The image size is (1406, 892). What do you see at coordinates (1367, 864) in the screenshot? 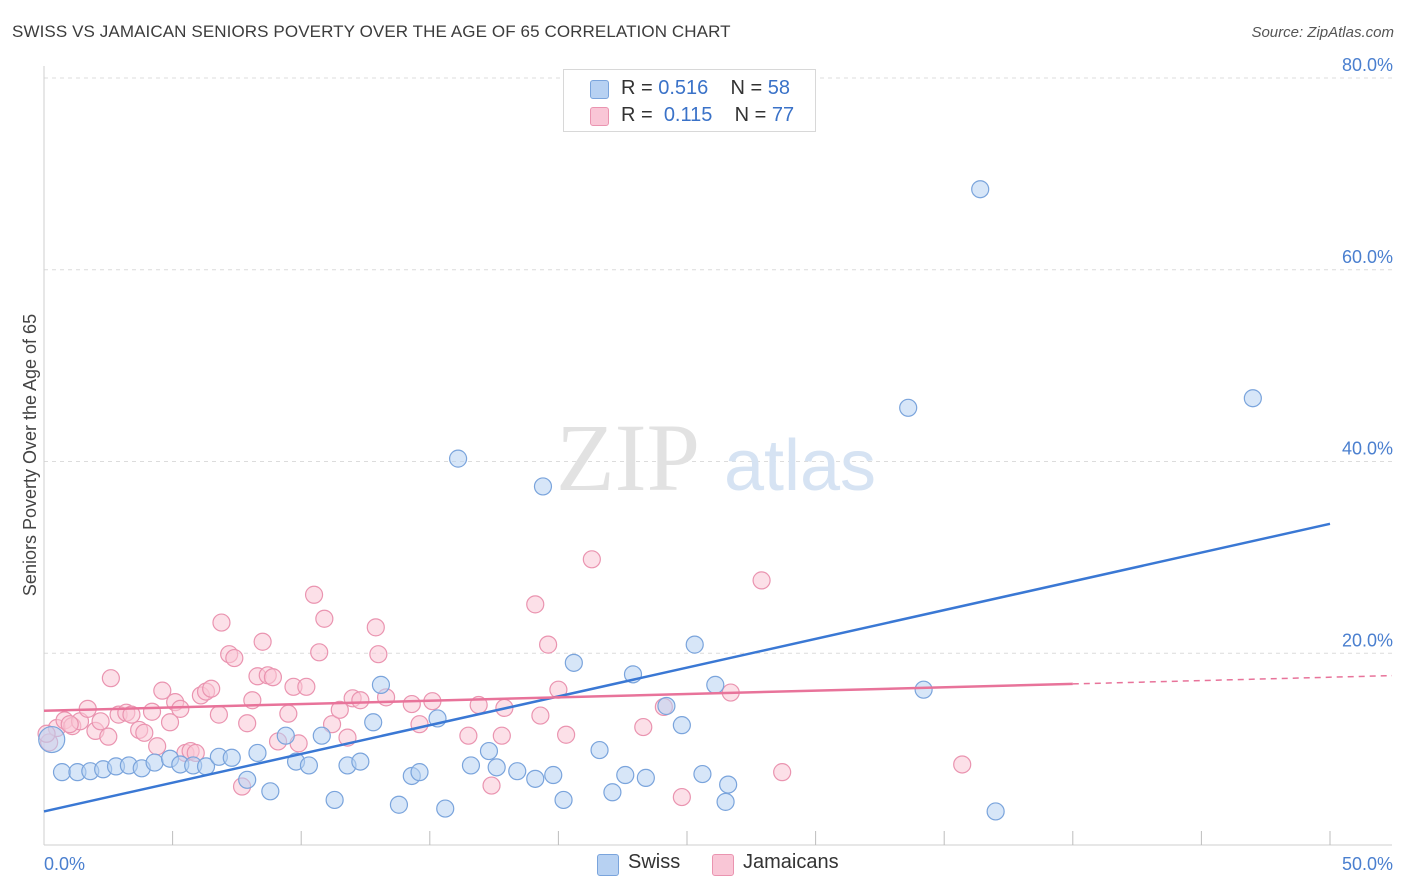
I see `x-tick-label: 50.0%` at bounding box center [1367, 864].